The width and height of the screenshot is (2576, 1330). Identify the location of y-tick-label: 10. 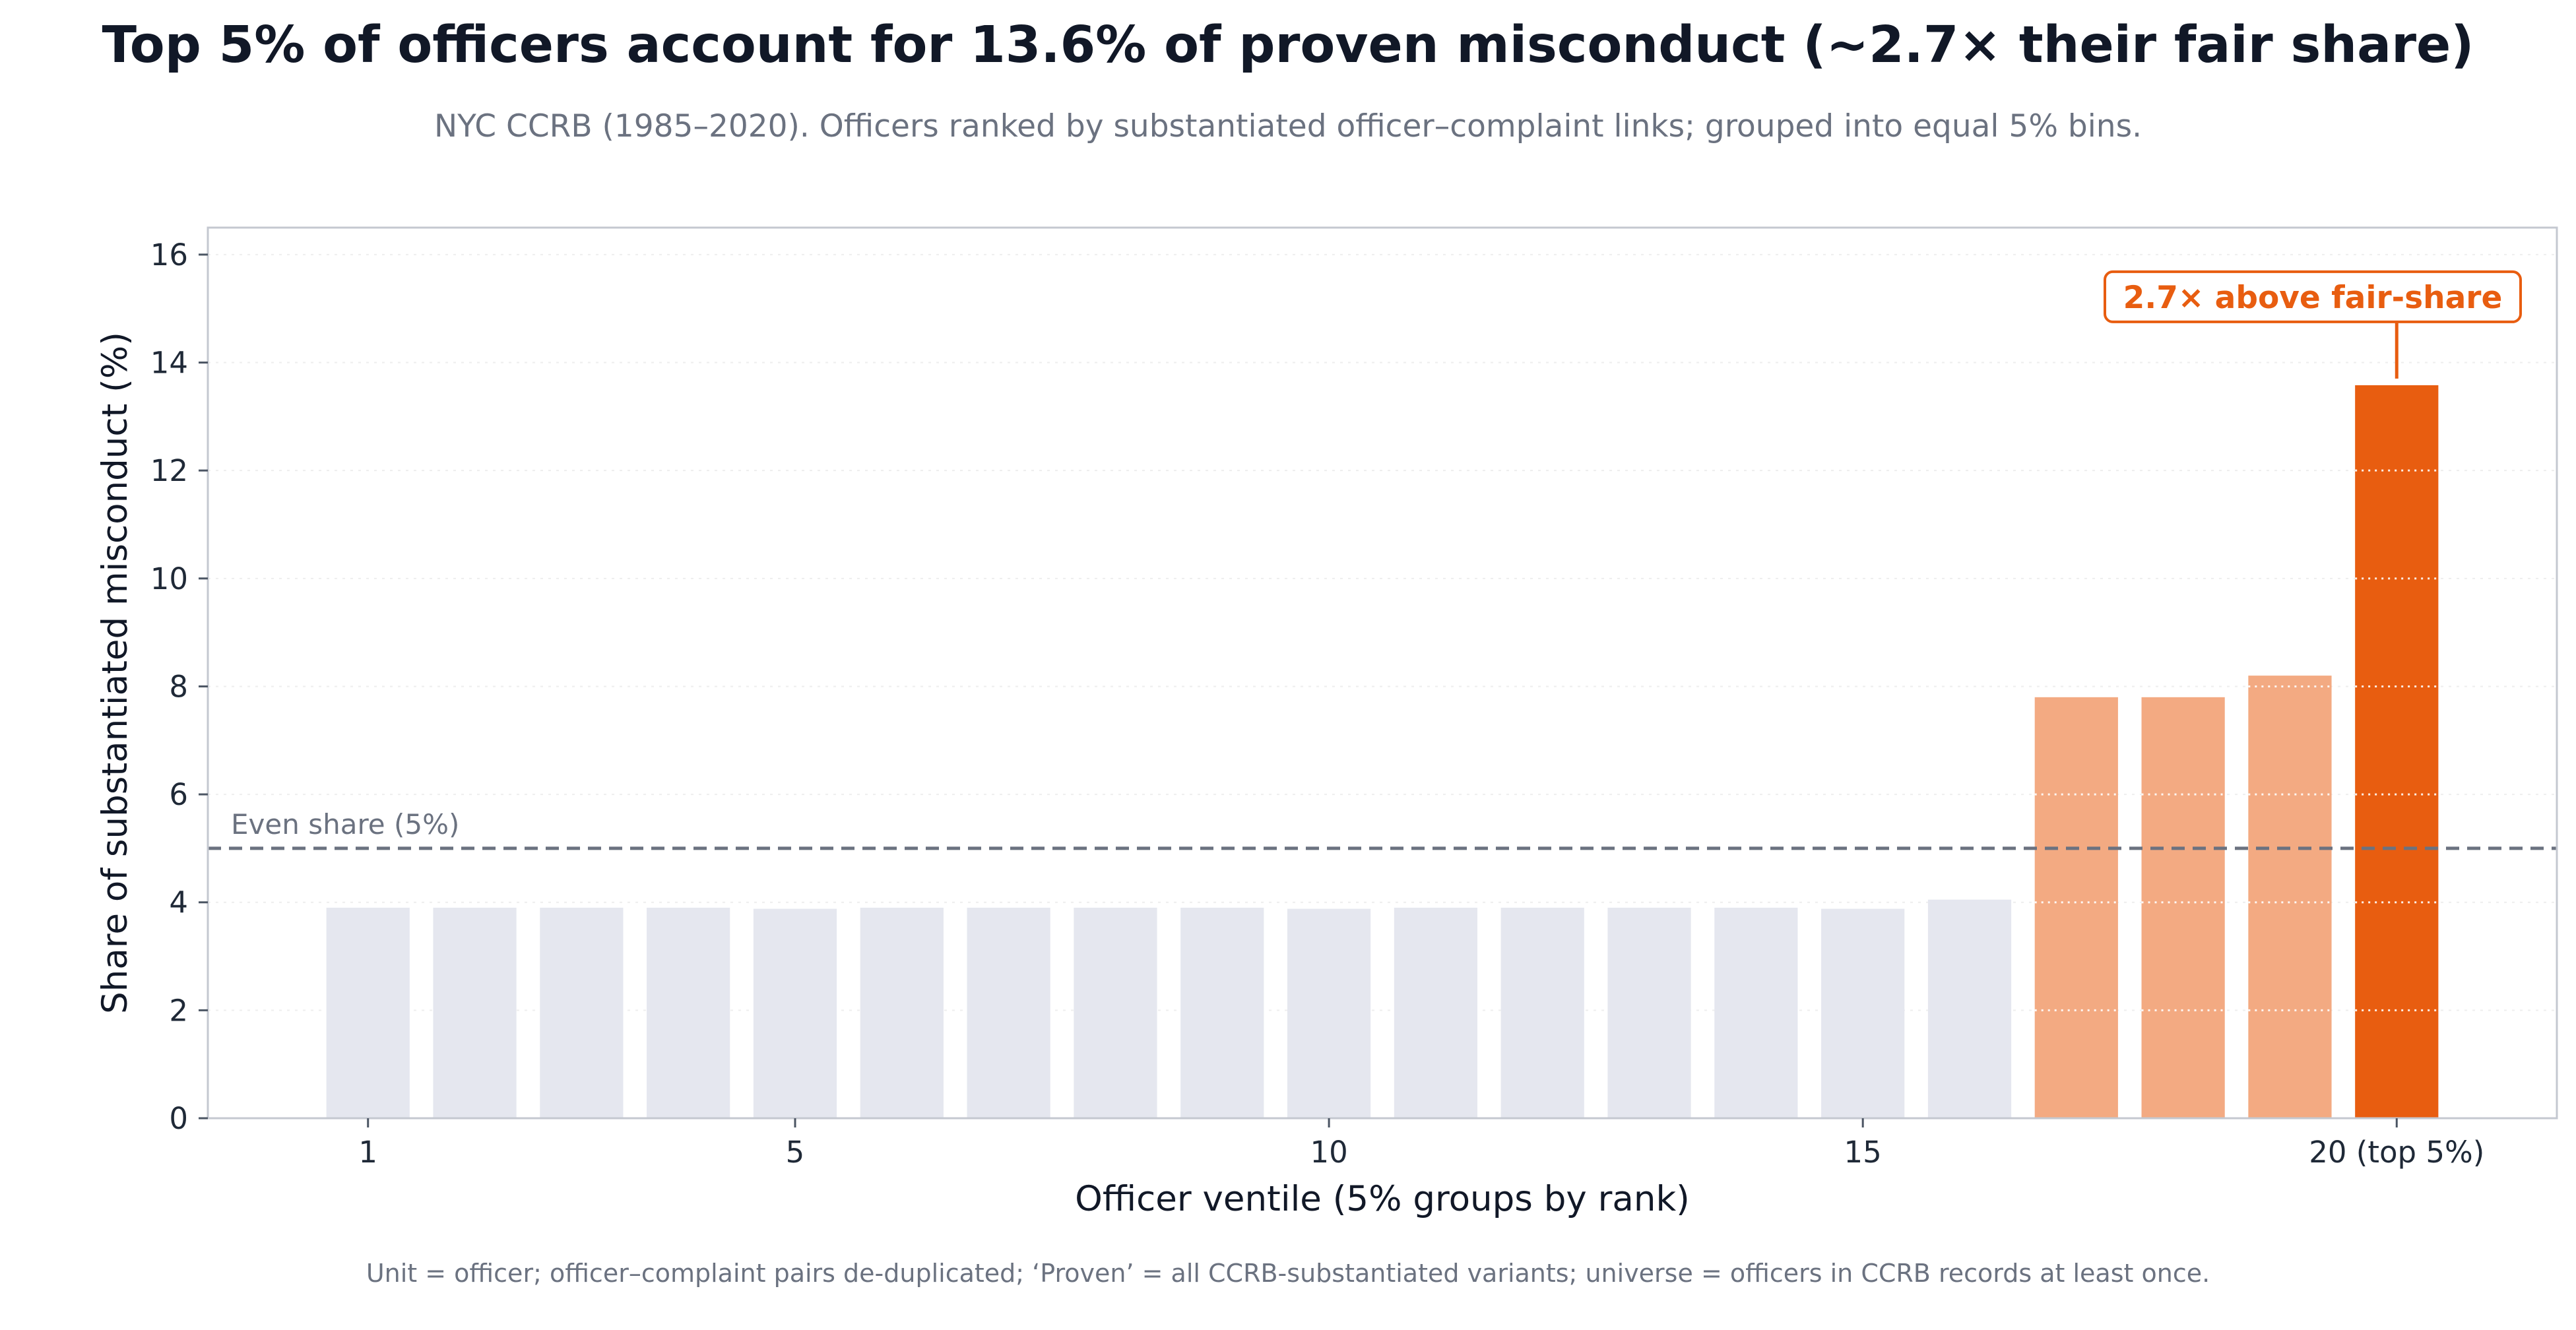
(169, 578).